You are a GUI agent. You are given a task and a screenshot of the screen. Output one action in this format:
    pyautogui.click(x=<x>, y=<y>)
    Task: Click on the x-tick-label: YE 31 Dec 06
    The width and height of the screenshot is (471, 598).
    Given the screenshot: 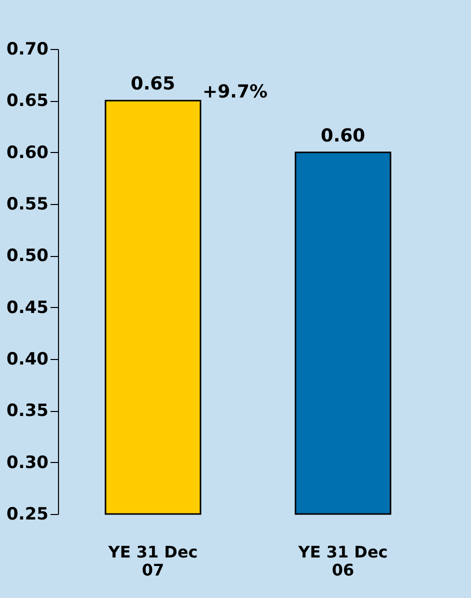 What is the action you would take?
    pyautogui.click(x=342, y=561)
    